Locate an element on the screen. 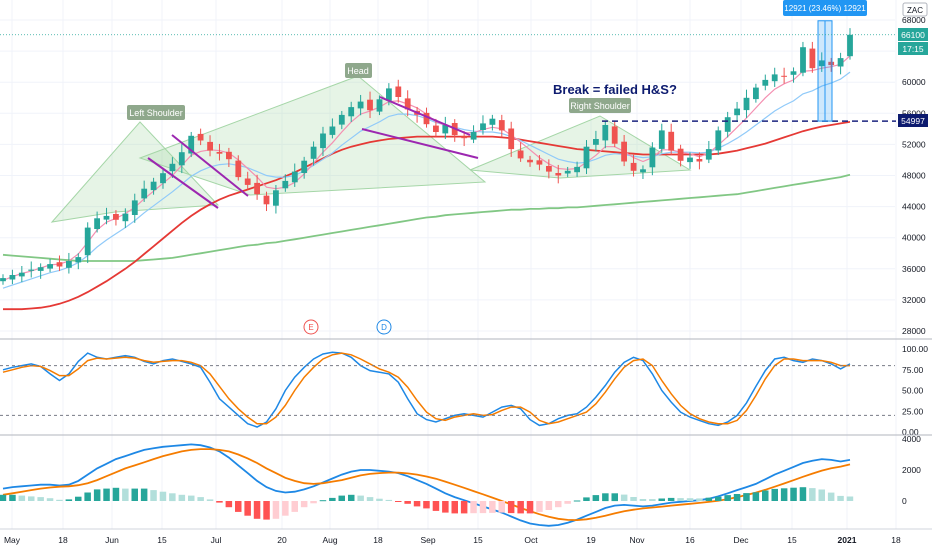  measure-label: 12921 (23.46%) 12921 is located at coordinates (825, 8).